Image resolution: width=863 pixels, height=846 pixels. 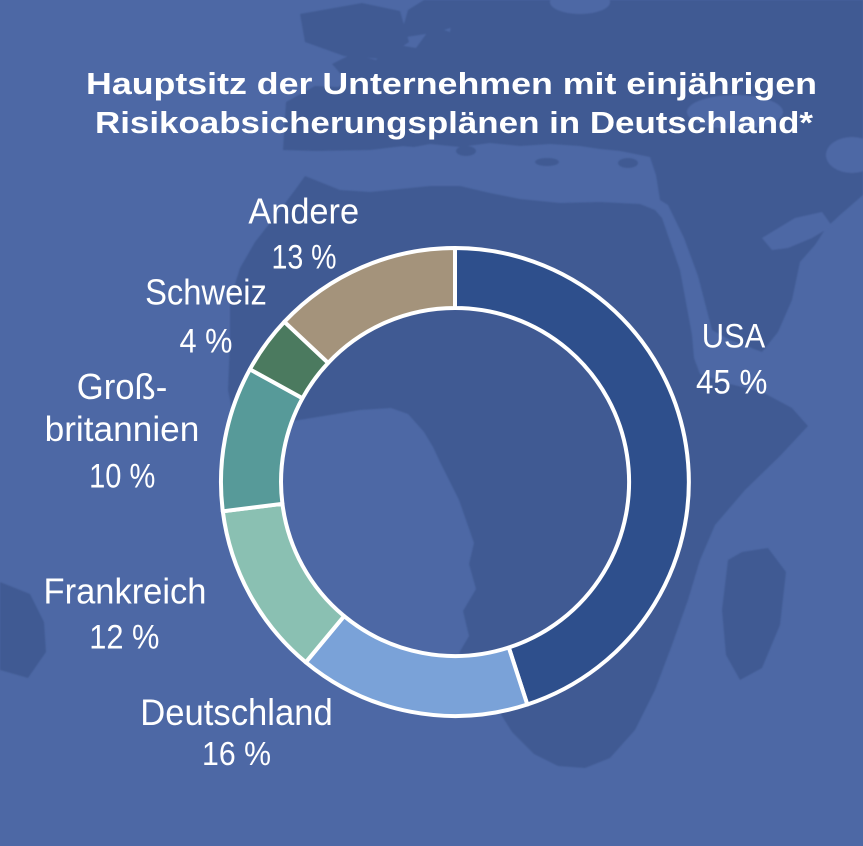 I want to click on svg-text: Andere, so click(x=303, y=210).